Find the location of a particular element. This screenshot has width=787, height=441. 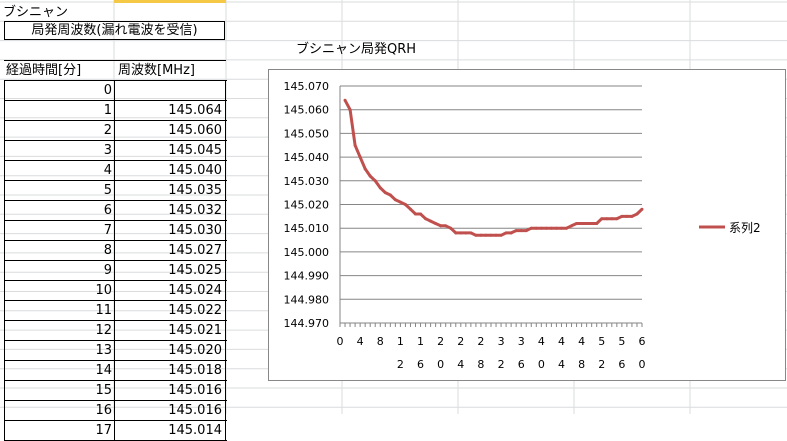

elapsed-time-cell: 0 is located at coordinates (60, 90).